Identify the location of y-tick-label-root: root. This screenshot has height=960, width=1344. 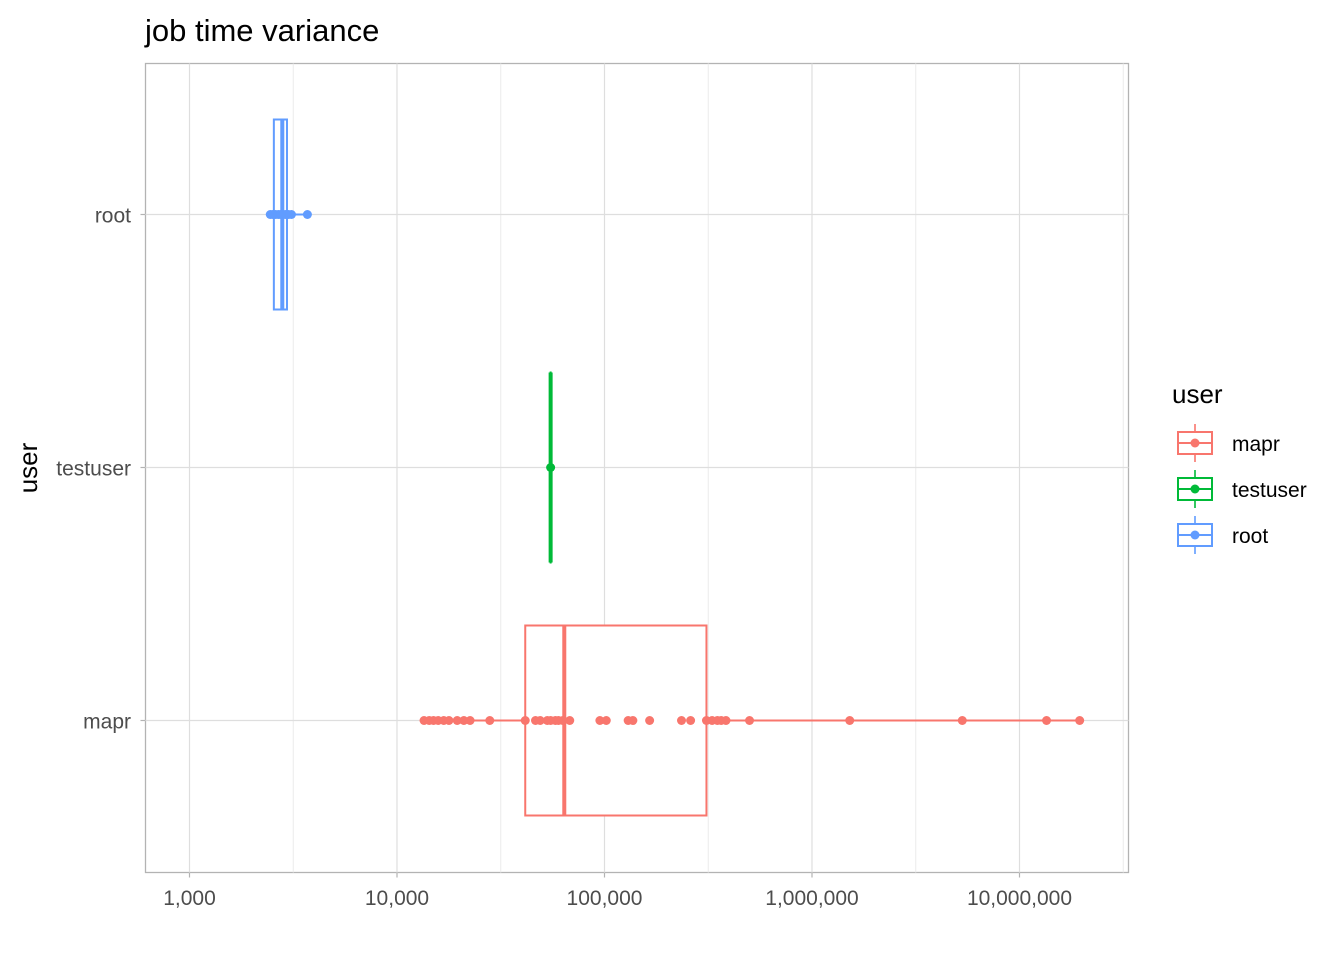
(113, 216).